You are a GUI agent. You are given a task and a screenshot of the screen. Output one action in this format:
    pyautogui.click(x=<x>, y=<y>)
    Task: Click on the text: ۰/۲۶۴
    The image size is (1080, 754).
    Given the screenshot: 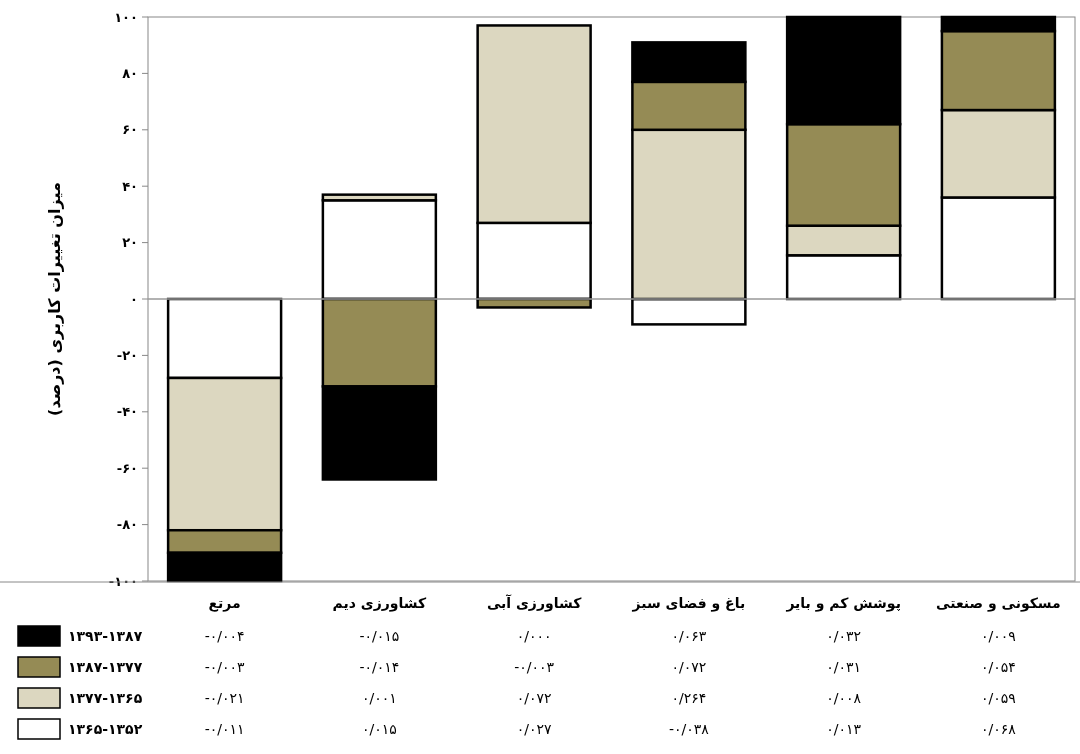 What is the action you would take?
    pyautogui.click(x=689, y=697)
    